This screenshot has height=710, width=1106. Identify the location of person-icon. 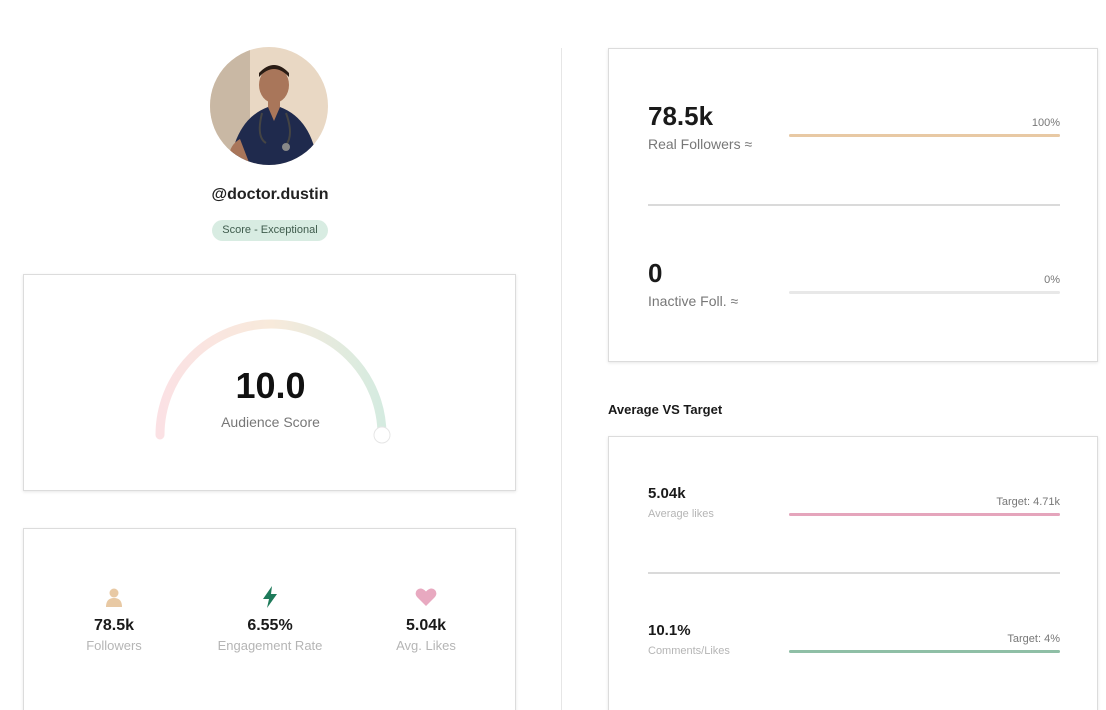
(114, 597).